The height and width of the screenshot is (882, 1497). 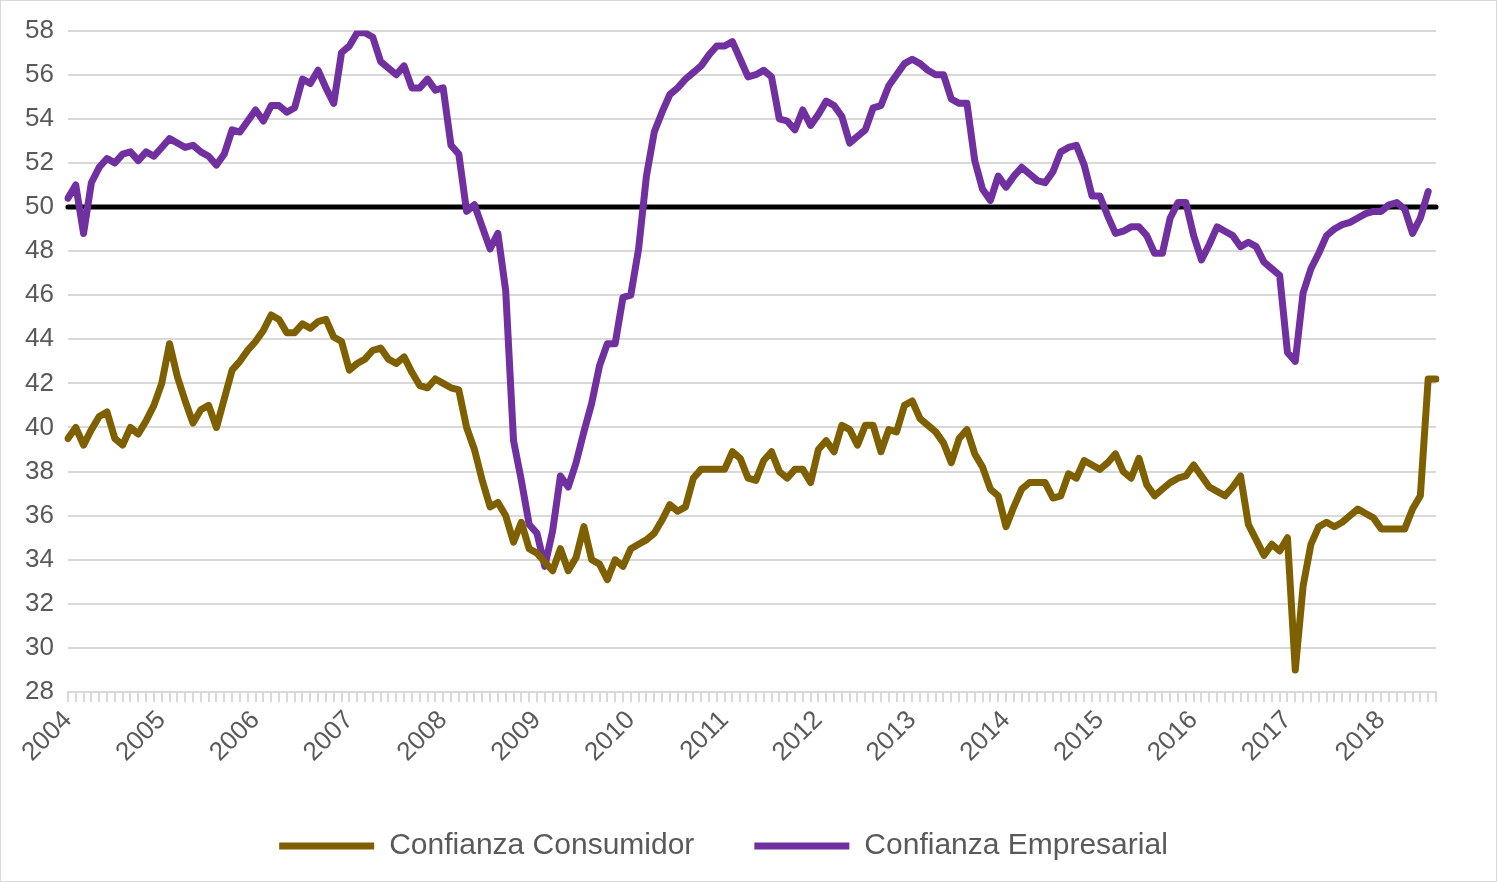 What do you see at coordinates (39, 293) in the screenshot?
I see `y-tick-label: 46` at bounding box center [39, 293].